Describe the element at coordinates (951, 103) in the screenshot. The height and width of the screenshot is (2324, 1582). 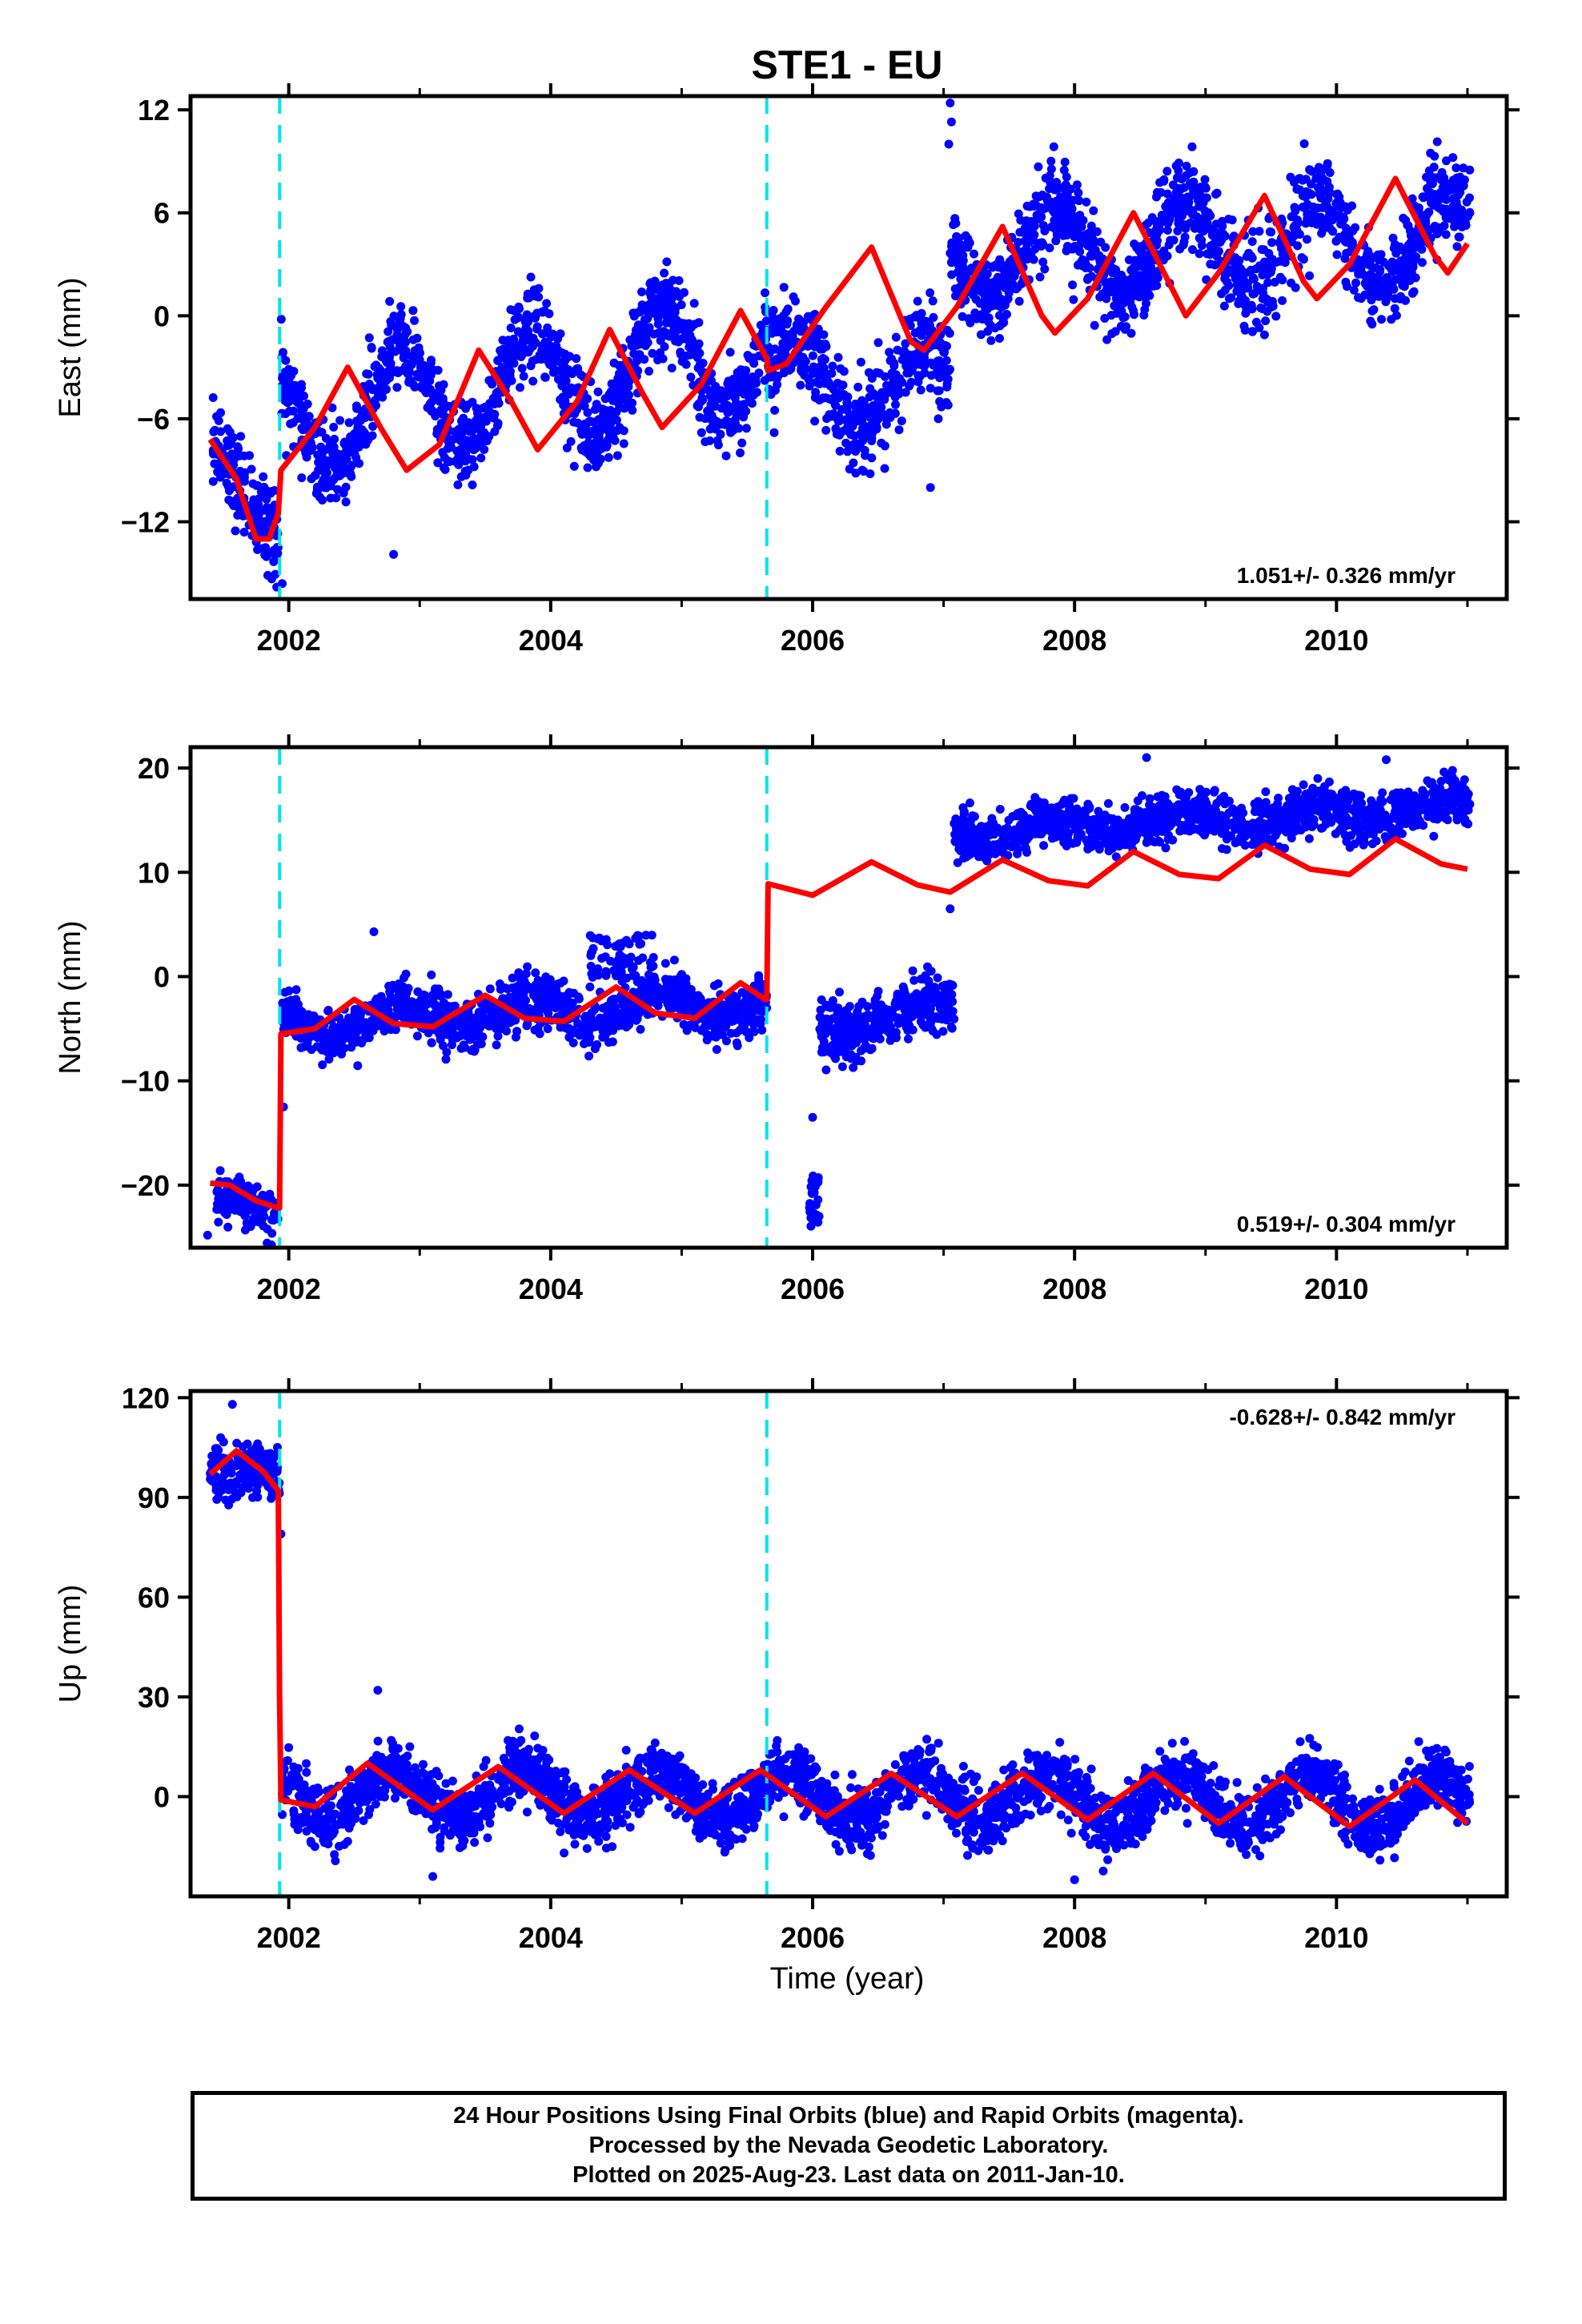
I see `outlier-point` at that location.